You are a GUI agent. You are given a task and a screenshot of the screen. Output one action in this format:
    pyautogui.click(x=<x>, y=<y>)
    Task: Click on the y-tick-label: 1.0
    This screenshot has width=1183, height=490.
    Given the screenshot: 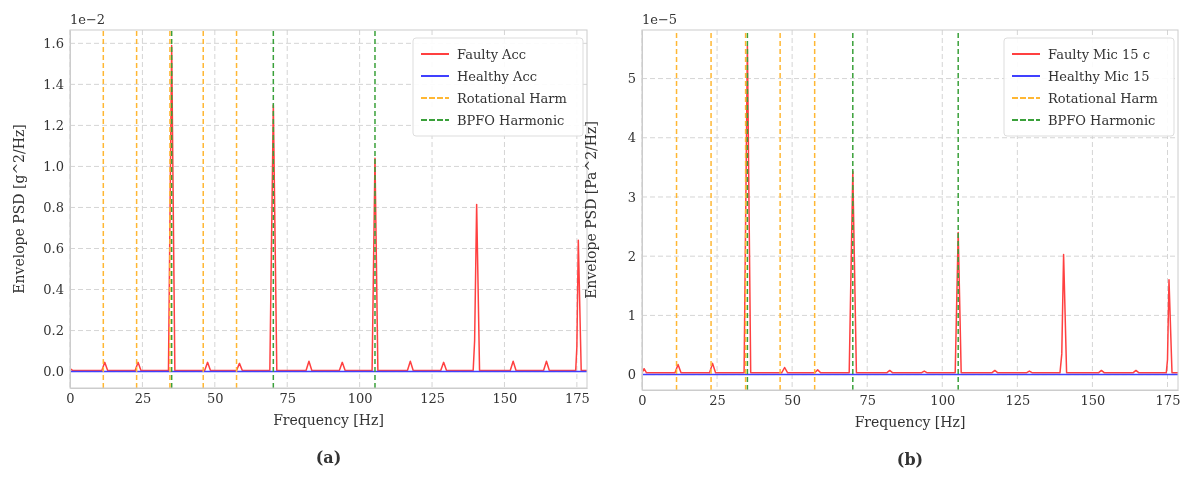 What is the action you would take?
    pyautogui.click(x=53, y=167)
    